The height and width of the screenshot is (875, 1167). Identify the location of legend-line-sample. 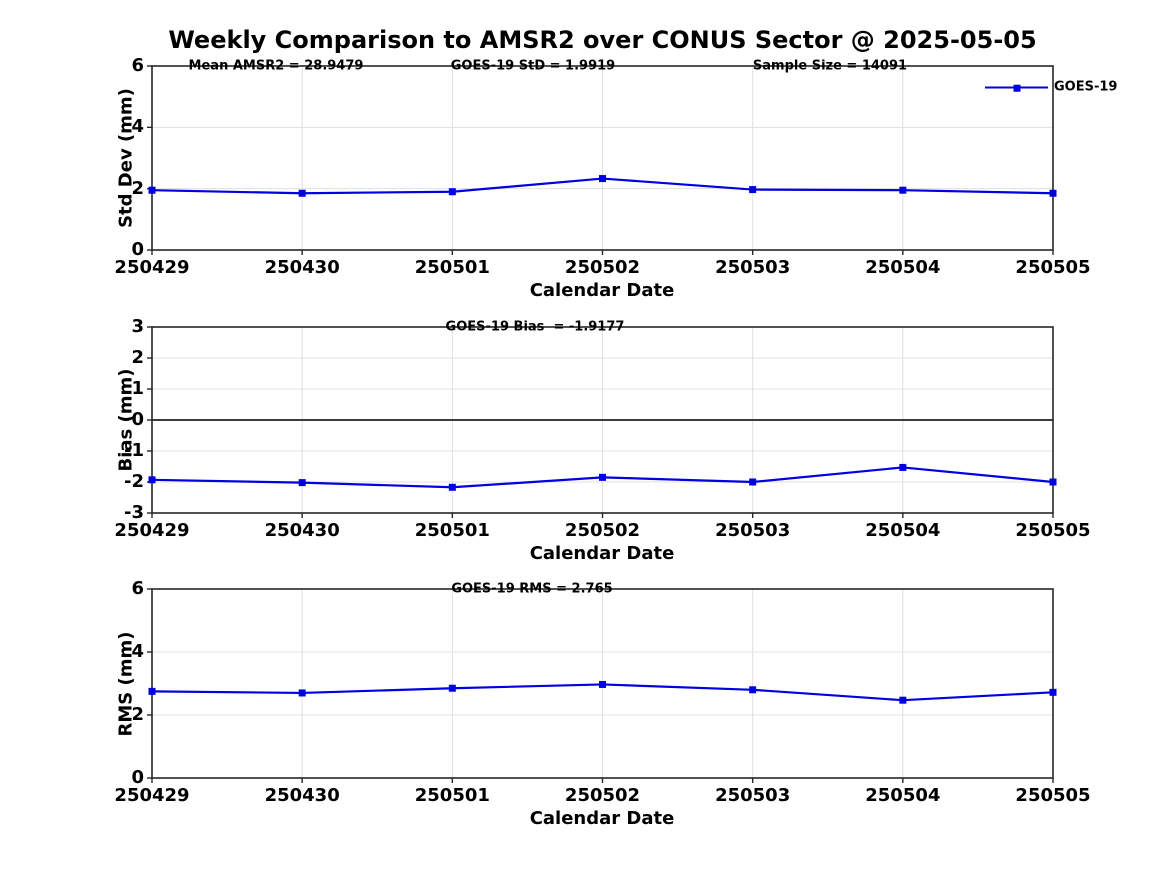
(1016, 88).